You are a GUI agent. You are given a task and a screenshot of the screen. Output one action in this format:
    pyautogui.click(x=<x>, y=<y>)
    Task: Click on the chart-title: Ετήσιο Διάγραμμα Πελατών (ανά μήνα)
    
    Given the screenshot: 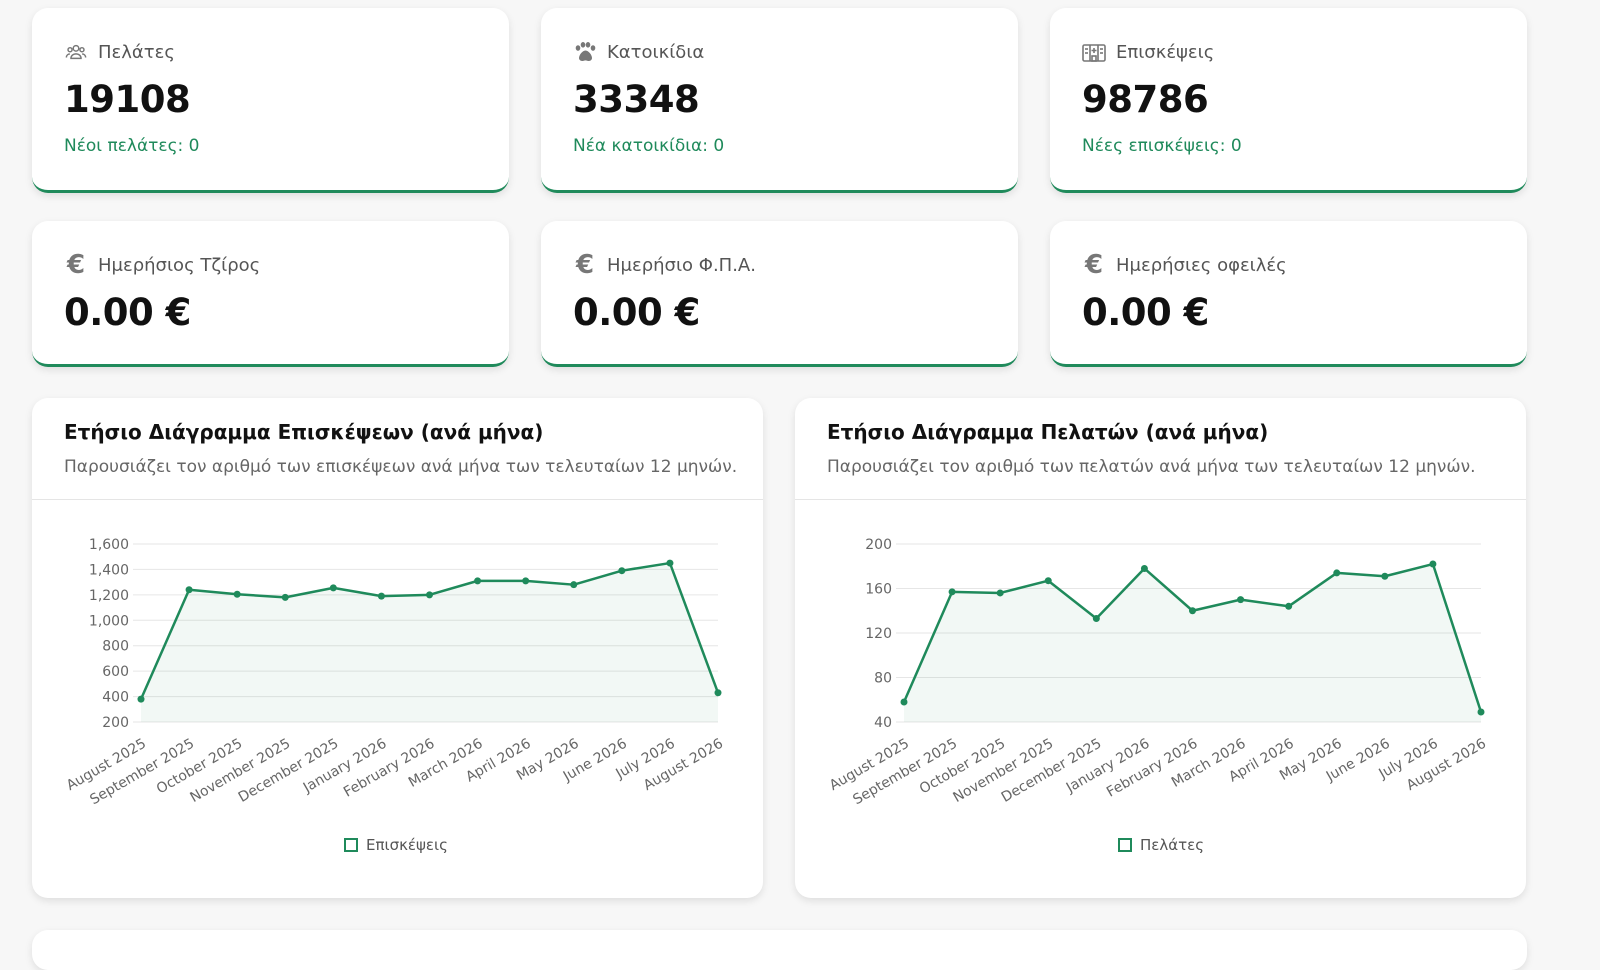 What is the action you would take?
    pyautogui.click(x=1048, y=432)
    